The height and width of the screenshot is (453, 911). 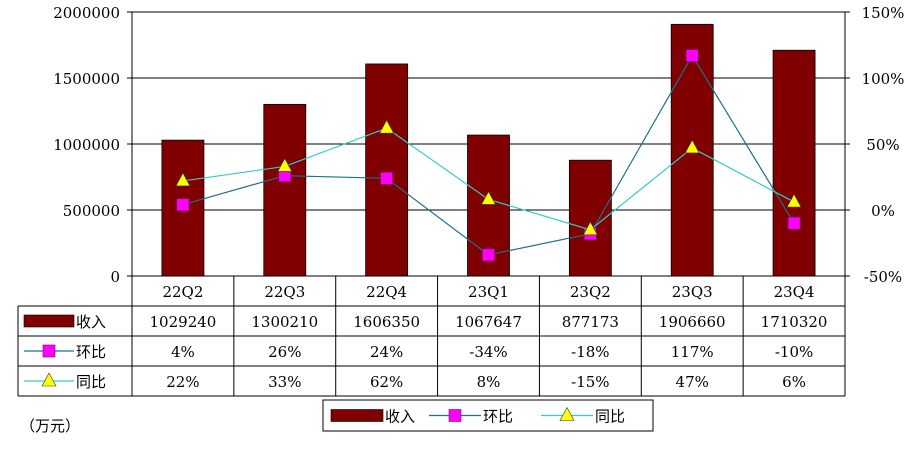 I want to click on left-tick-label: 2000000, so click(x=86, y=13).